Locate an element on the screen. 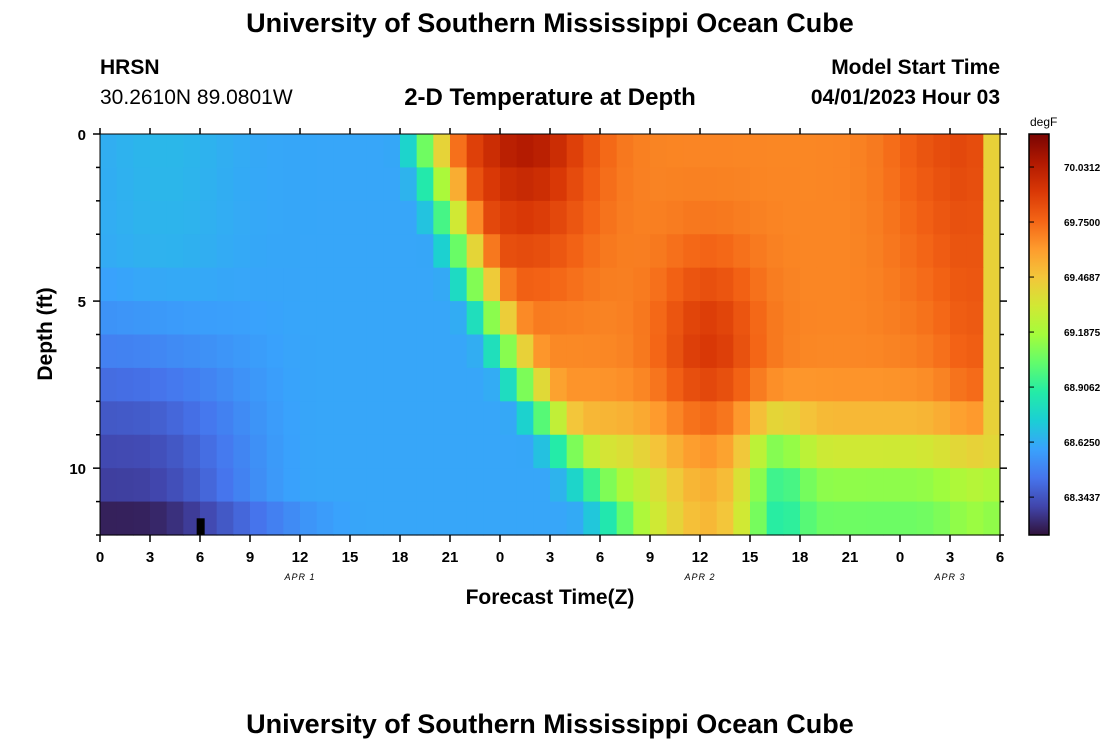 This screenshot has width=1100, height=750. plot-title-text: 2-D Temperature at Depth is located at coordinates (550, 97).